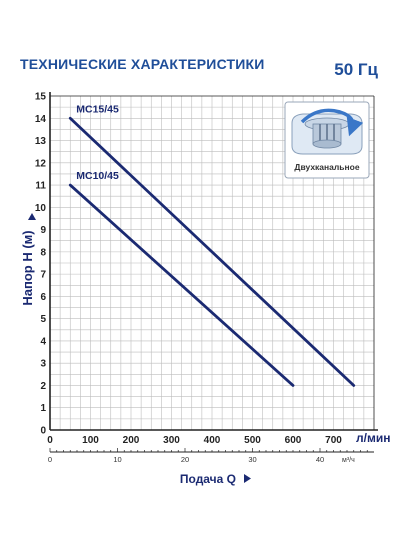 The width and height of the screenshot is (400, 534). Describe the element at coordinates (50, 440) in the screenshot. I see `x-tick-label: 0` at that location.